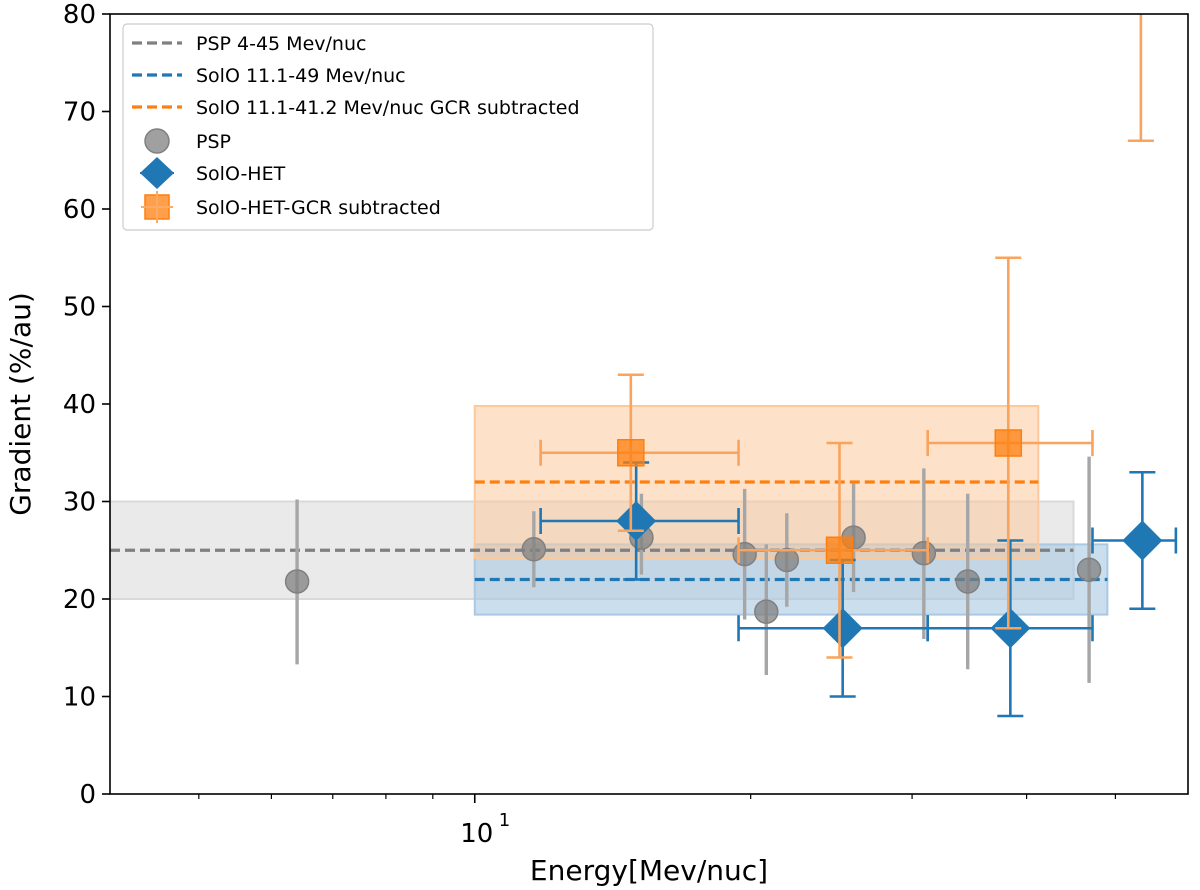  I want to click on y-tick-label: 50, so click(79, 308).